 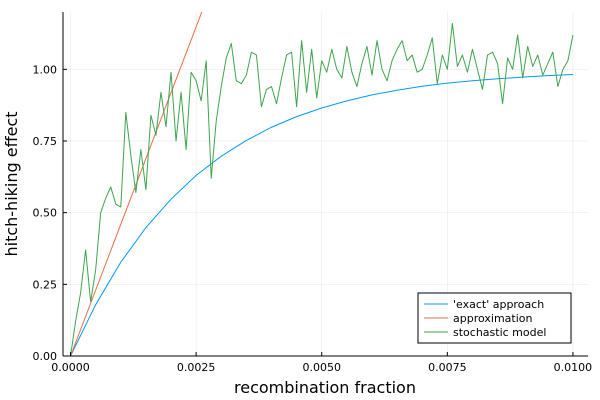 I want to click on y-tick-label: 0.50, so click(x=45, y=213).